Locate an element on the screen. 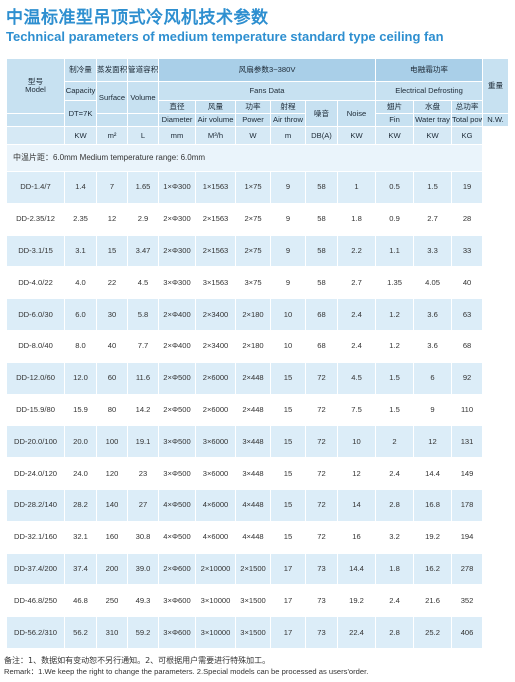 This screenshot has width=515, height=682. header-airthrow-cn: 射程 is located at coordinates (288, 107).